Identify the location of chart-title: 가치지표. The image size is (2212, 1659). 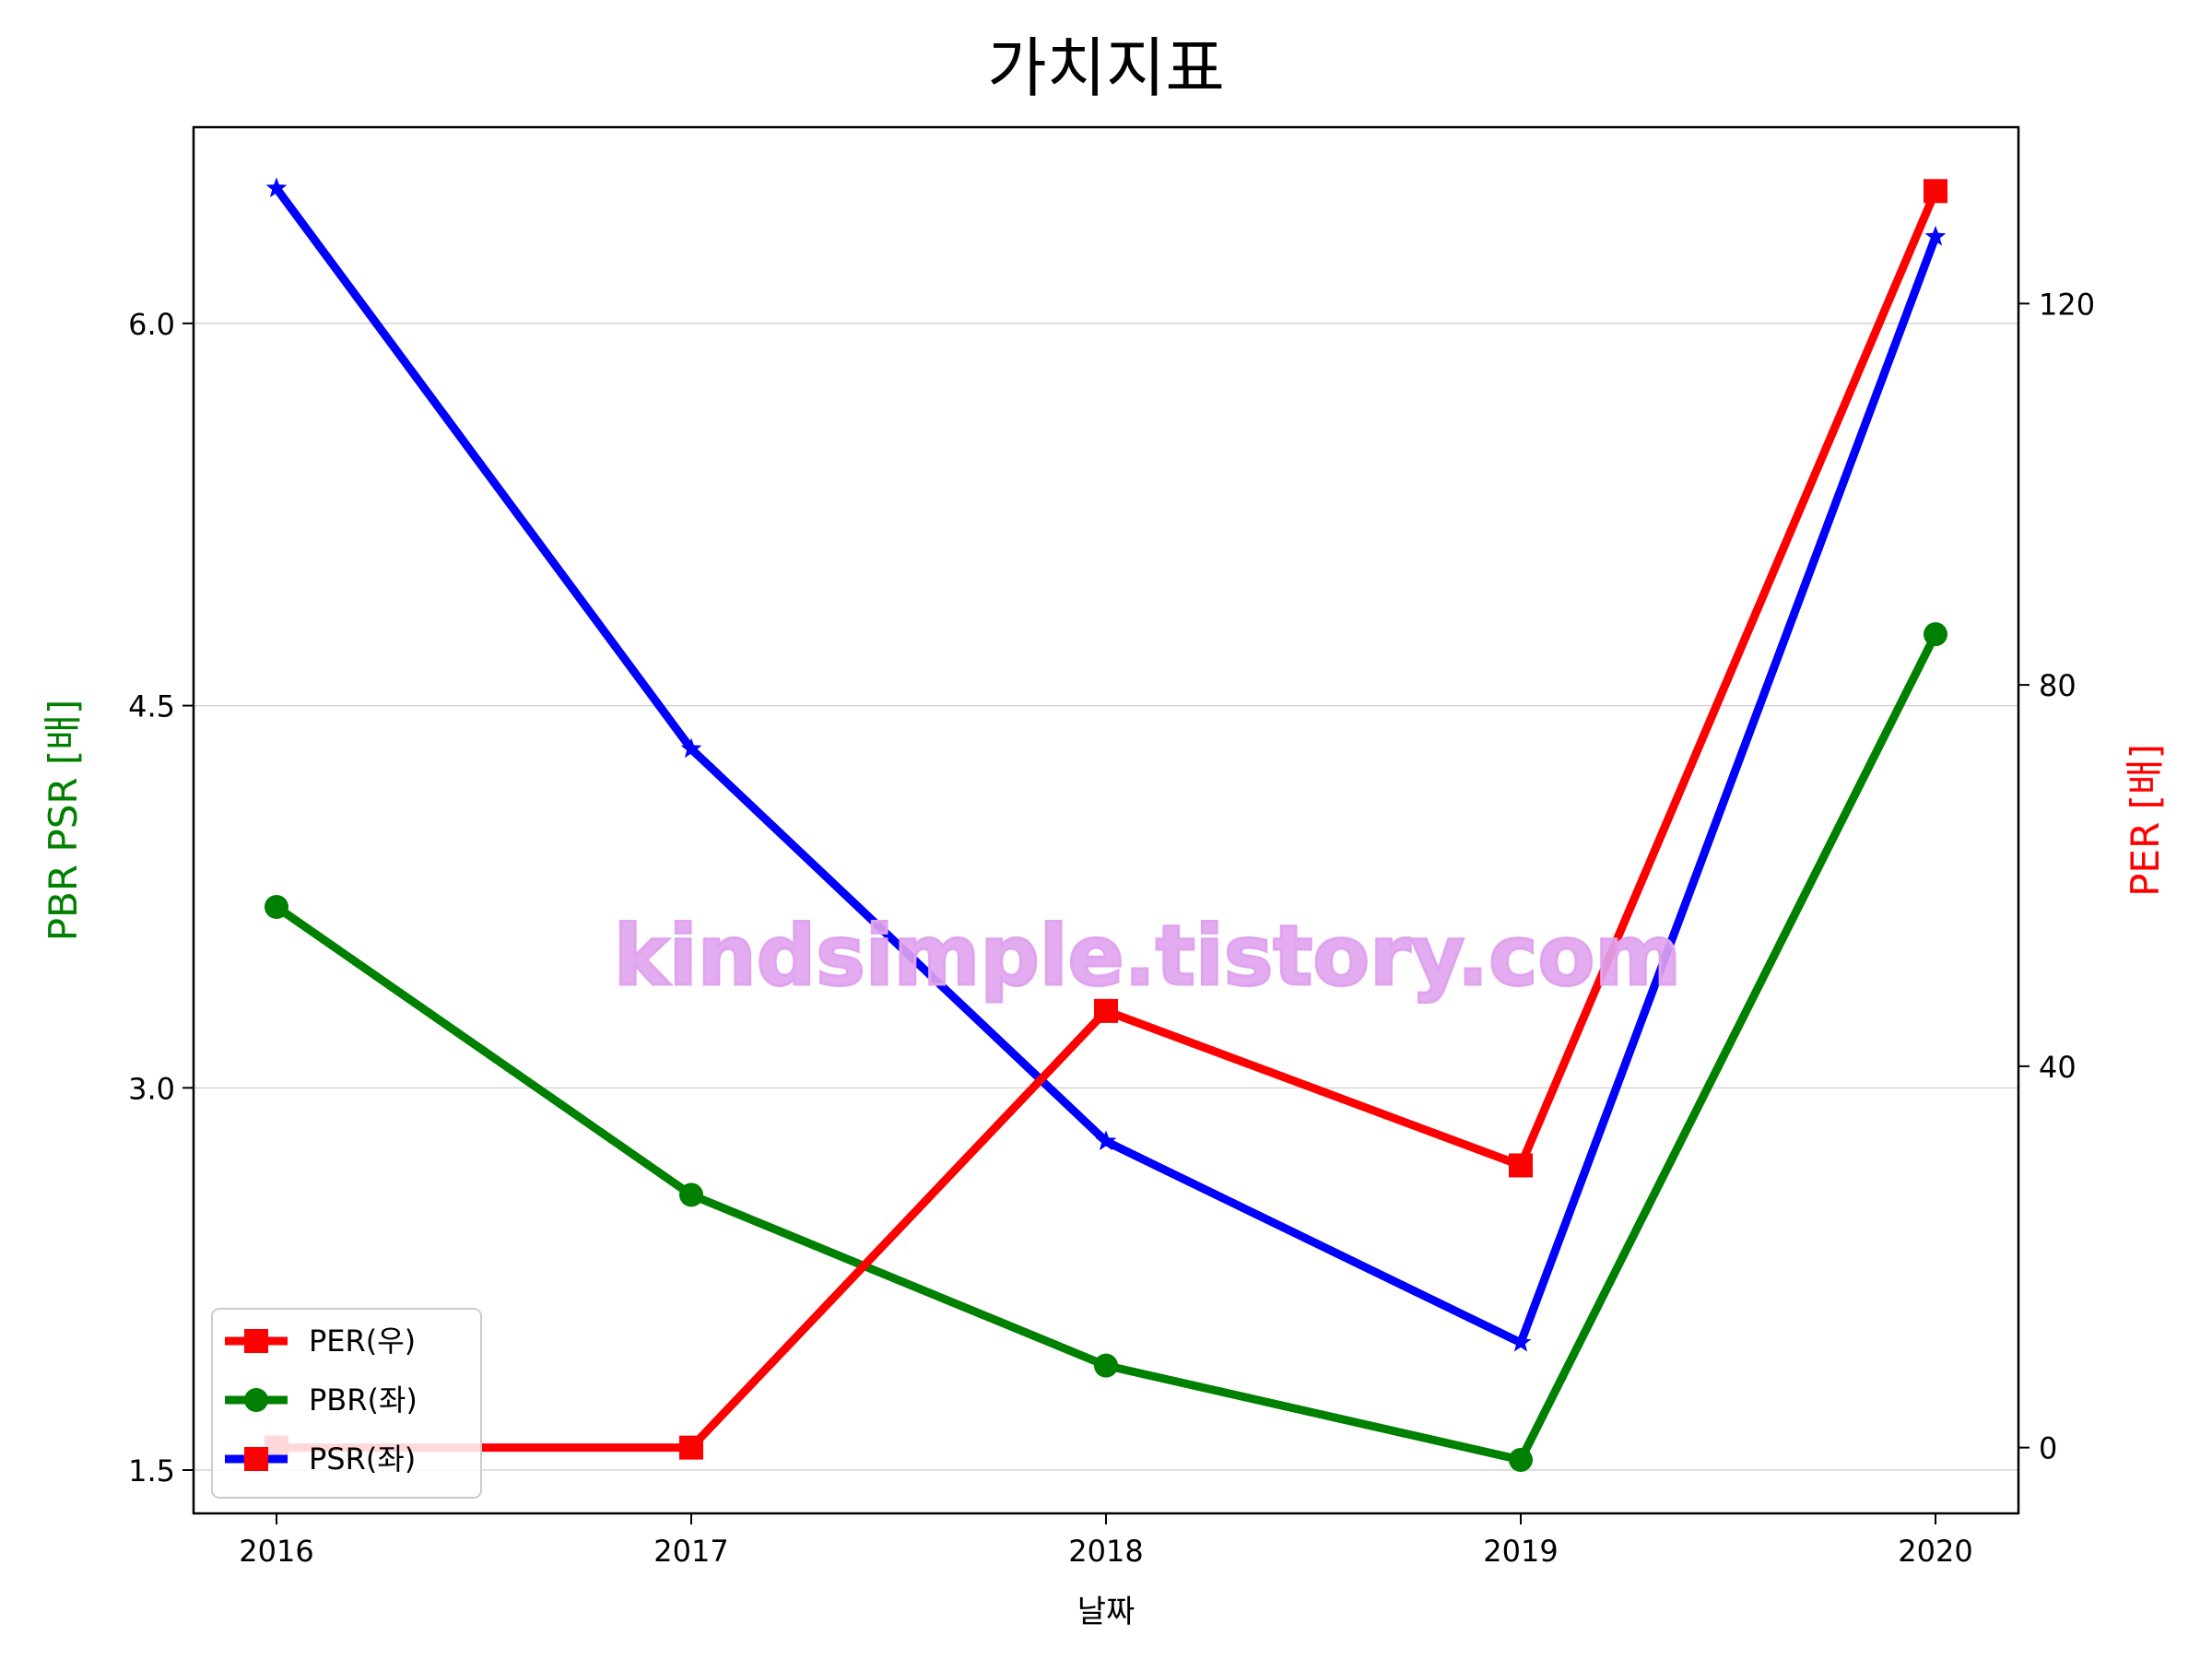
(1106, 68).